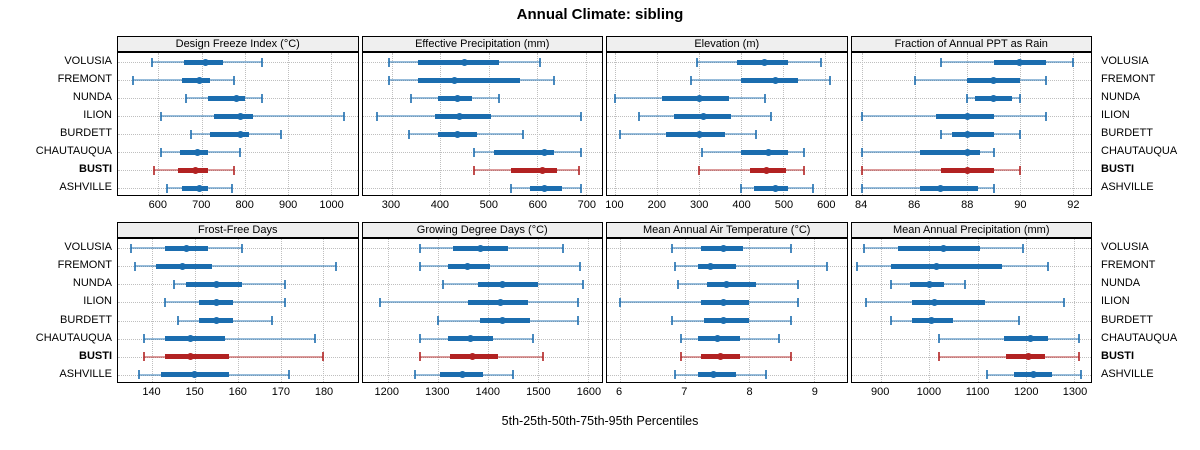 Image resolution: width=1200 pixels, height=450 pixels. Describe the element at coordinates (861, 205) in the screenshot. I see `tick-label: 84` at that location.